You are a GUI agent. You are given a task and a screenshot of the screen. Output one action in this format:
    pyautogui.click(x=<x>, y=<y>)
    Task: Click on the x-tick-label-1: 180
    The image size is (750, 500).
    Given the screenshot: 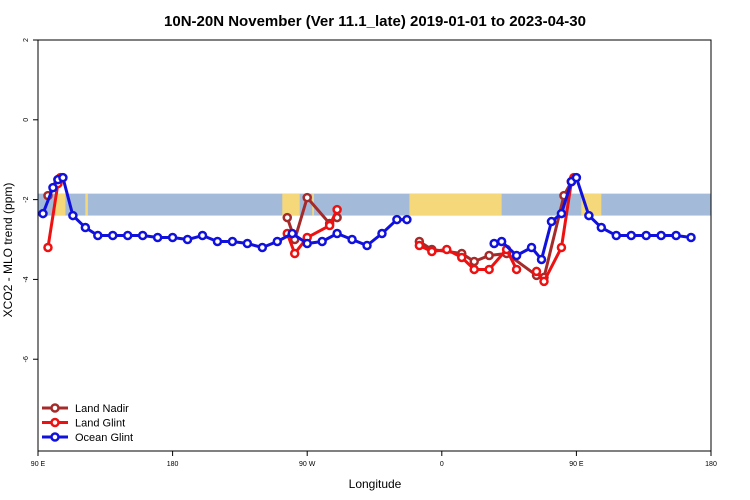 What is the action you would take?
    pyautogui.click(x=173, y=464)
    